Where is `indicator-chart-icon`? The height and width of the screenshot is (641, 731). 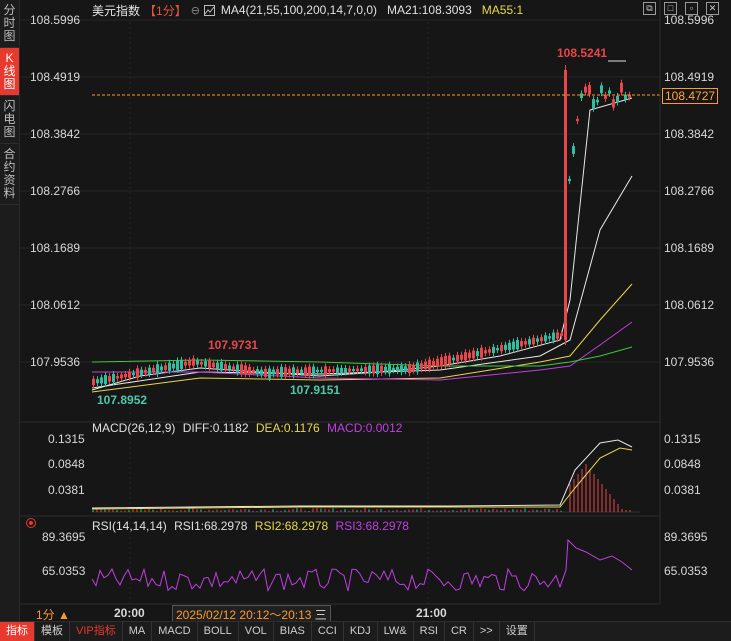
indicator-chart-icon is located at coordinates (209, 10).